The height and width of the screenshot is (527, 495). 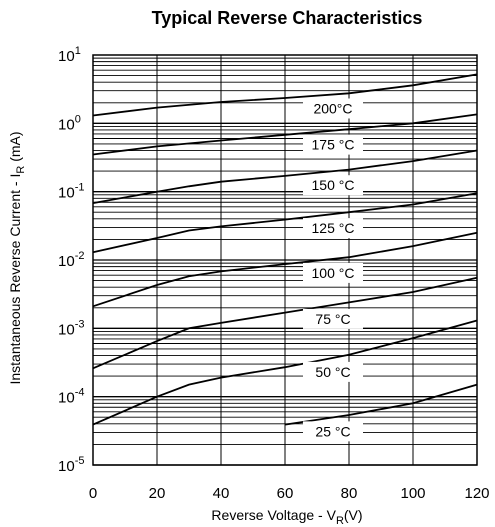 What do you see at coordinates (221, 493) in the screenshot?
I see `x-tick-label: 40` at bounding box center [221, 493].